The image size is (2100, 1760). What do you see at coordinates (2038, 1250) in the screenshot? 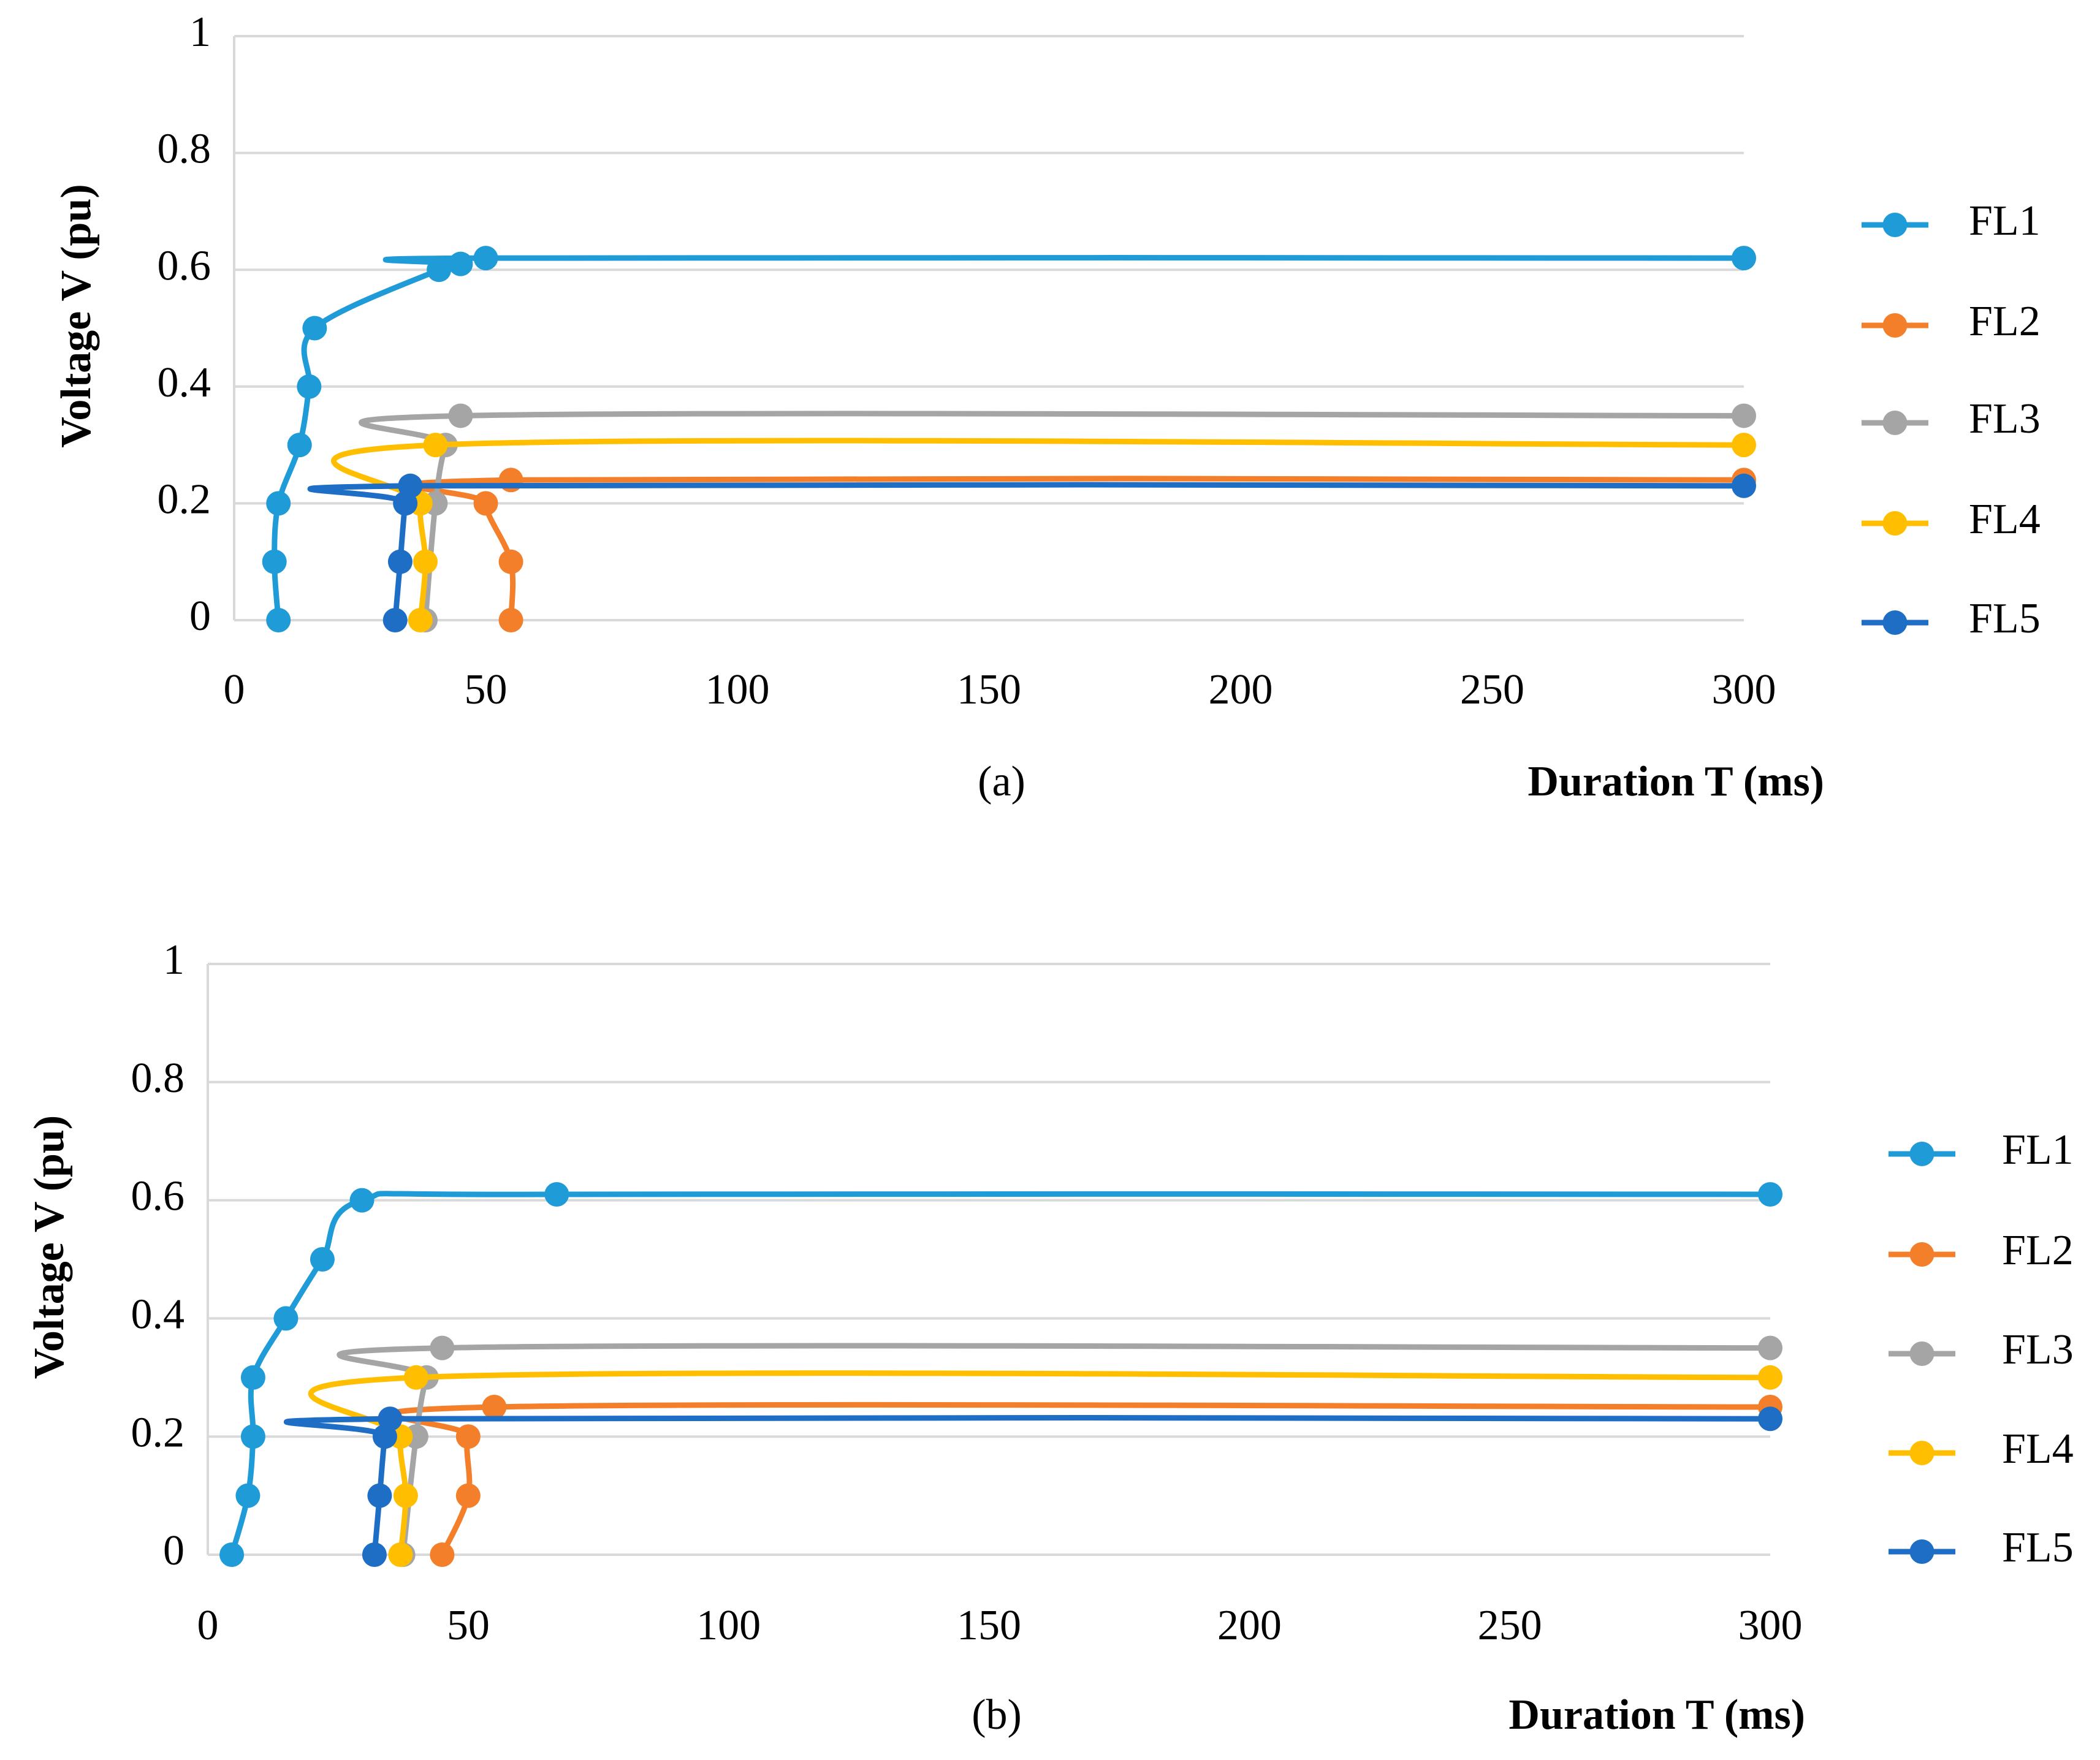
I see `legend-label: FL2` at bounding box center [2038, 1250].